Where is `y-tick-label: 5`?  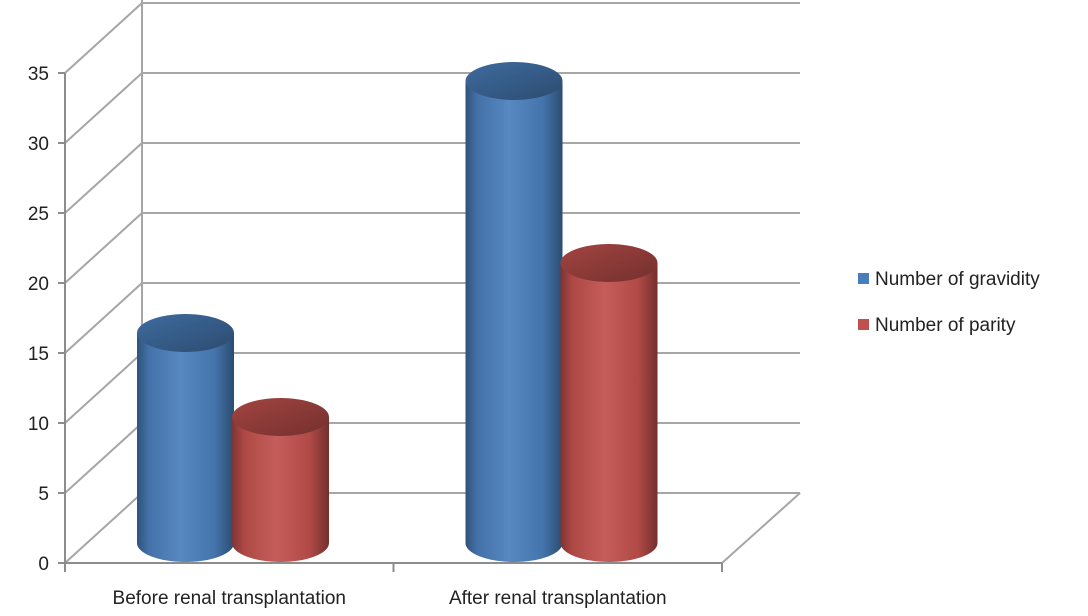 y-tick-label: 5 is located at coordinates (43, 494).